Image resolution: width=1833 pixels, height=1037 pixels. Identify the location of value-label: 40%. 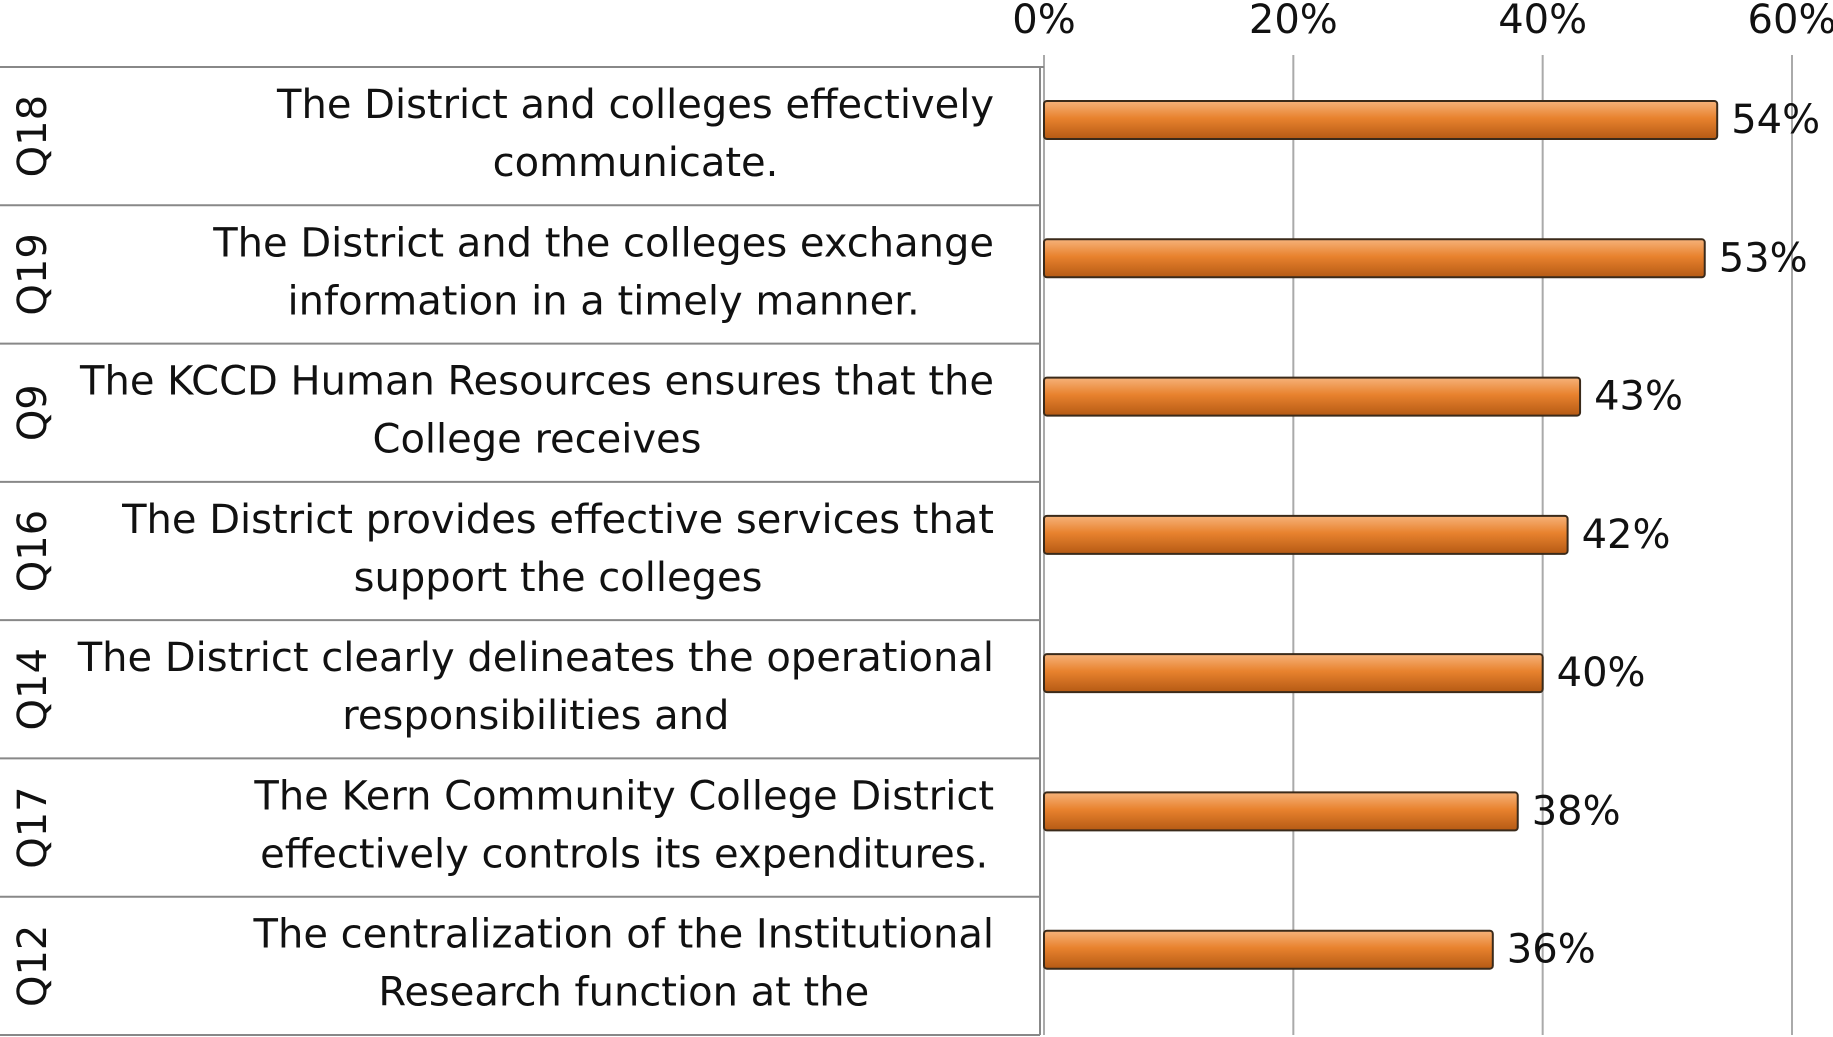
(1601, 673).